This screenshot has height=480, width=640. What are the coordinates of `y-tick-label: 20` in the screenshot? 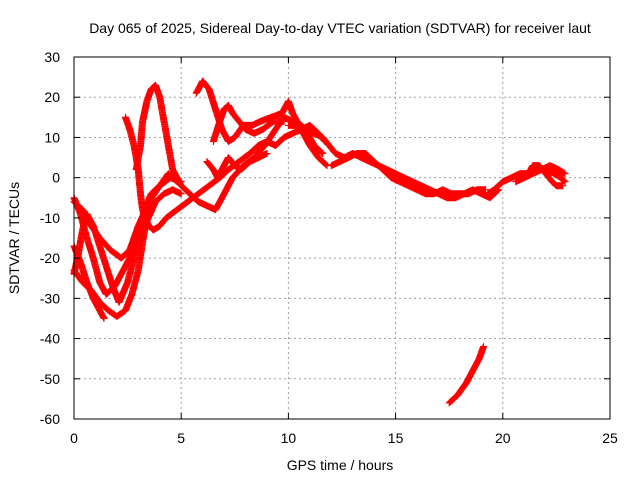 It's located at (52, 97).